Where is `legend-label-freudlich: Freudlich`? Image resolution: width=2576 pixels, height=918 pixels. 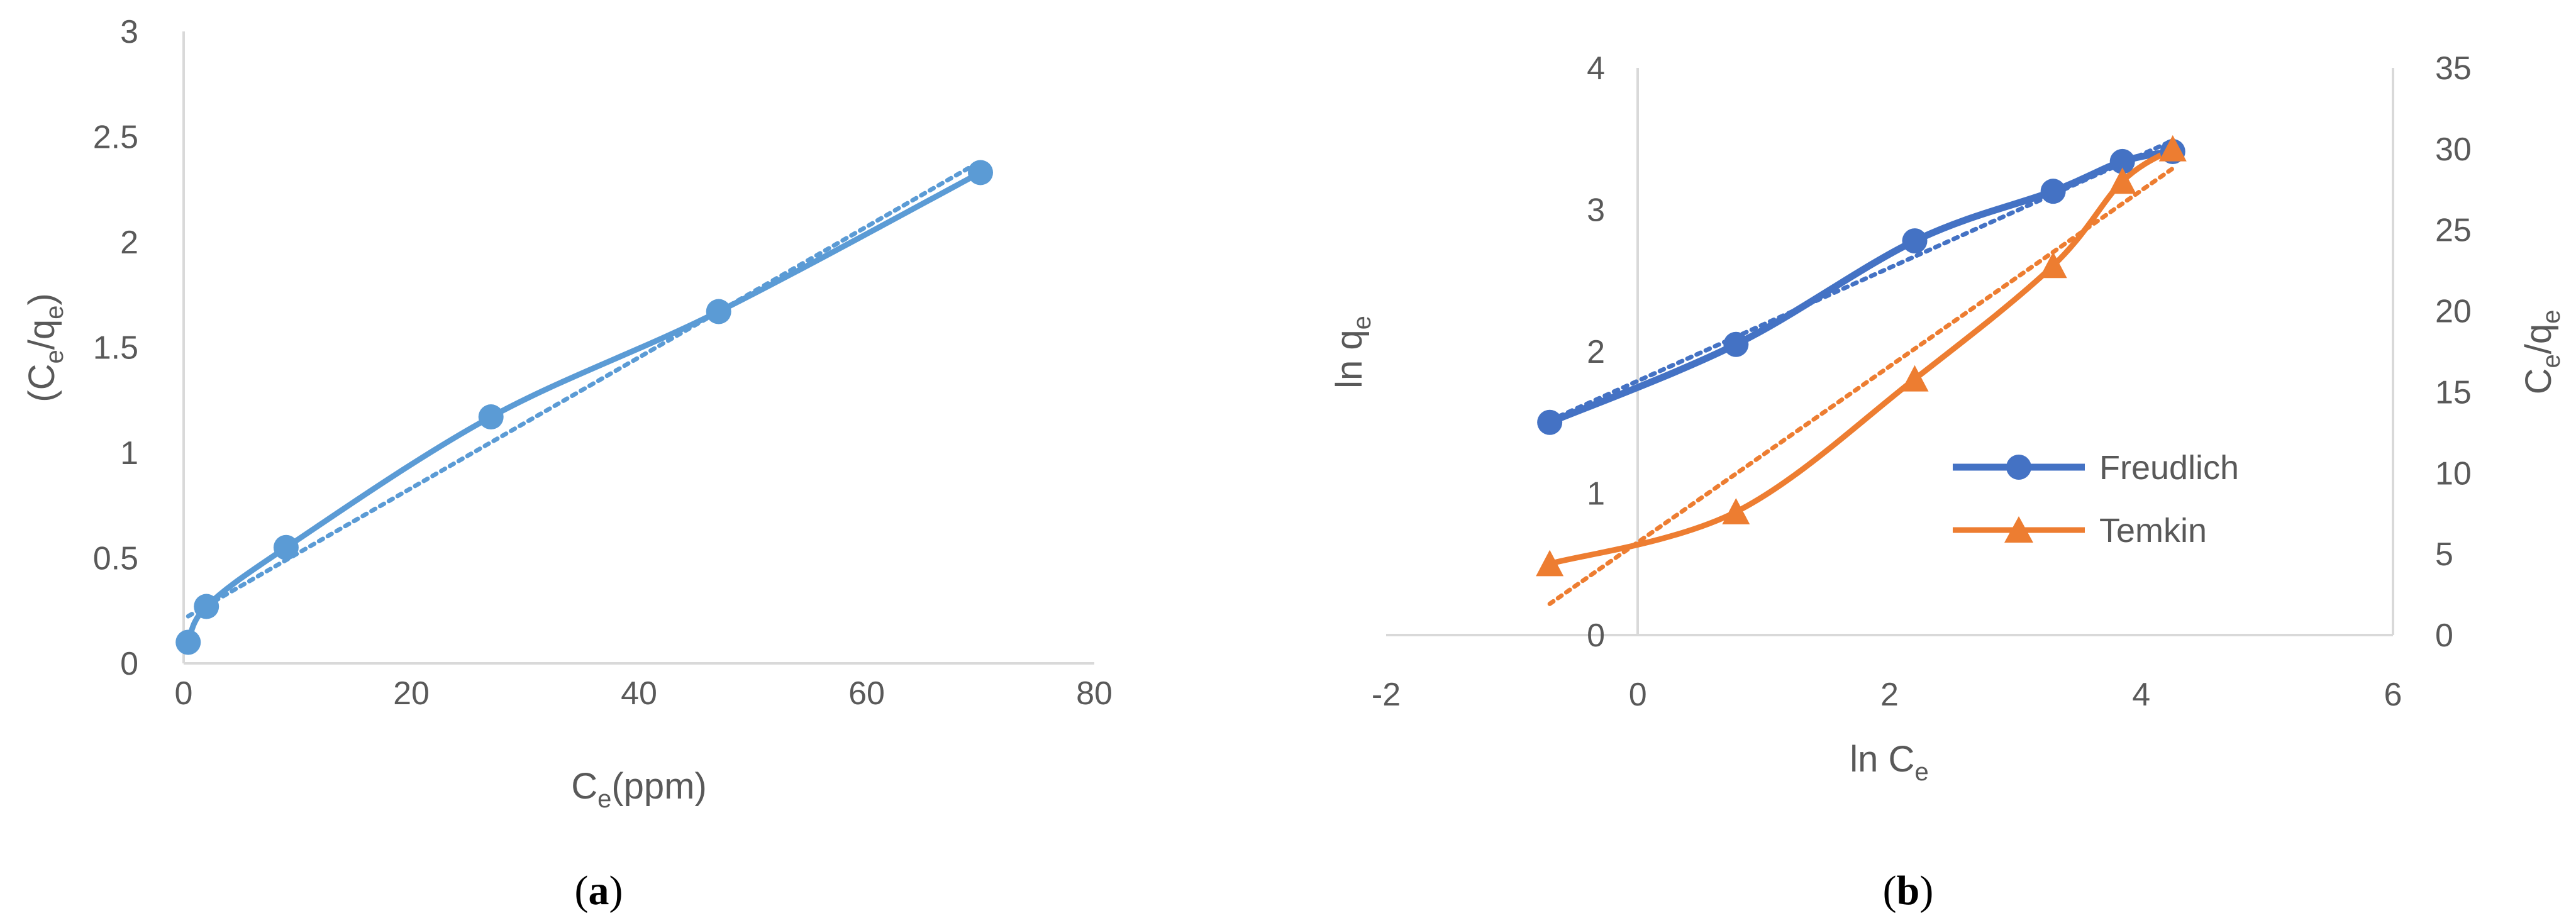 legend-label-freudlich: Freudlich is located at coordinates (2169, 468).